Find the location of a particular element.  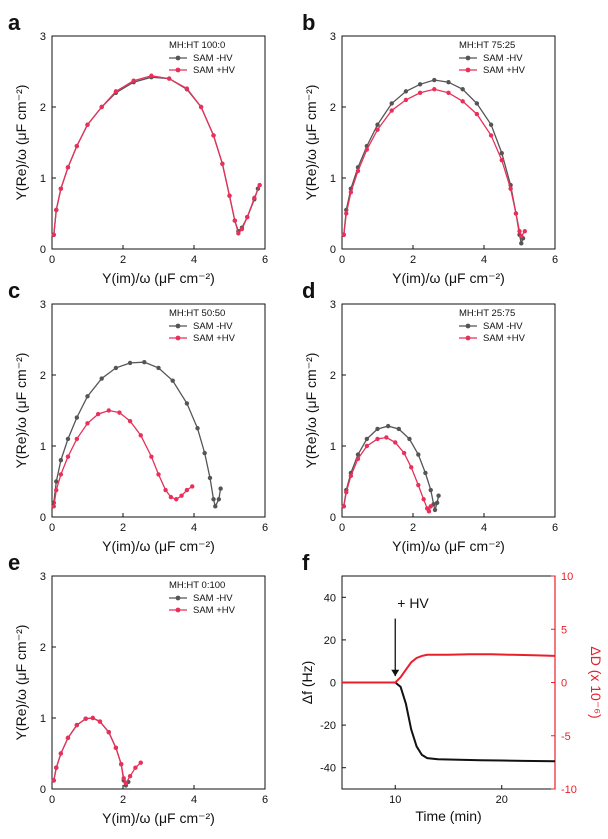

dissipation-trace is located at coordinates (449, 668).